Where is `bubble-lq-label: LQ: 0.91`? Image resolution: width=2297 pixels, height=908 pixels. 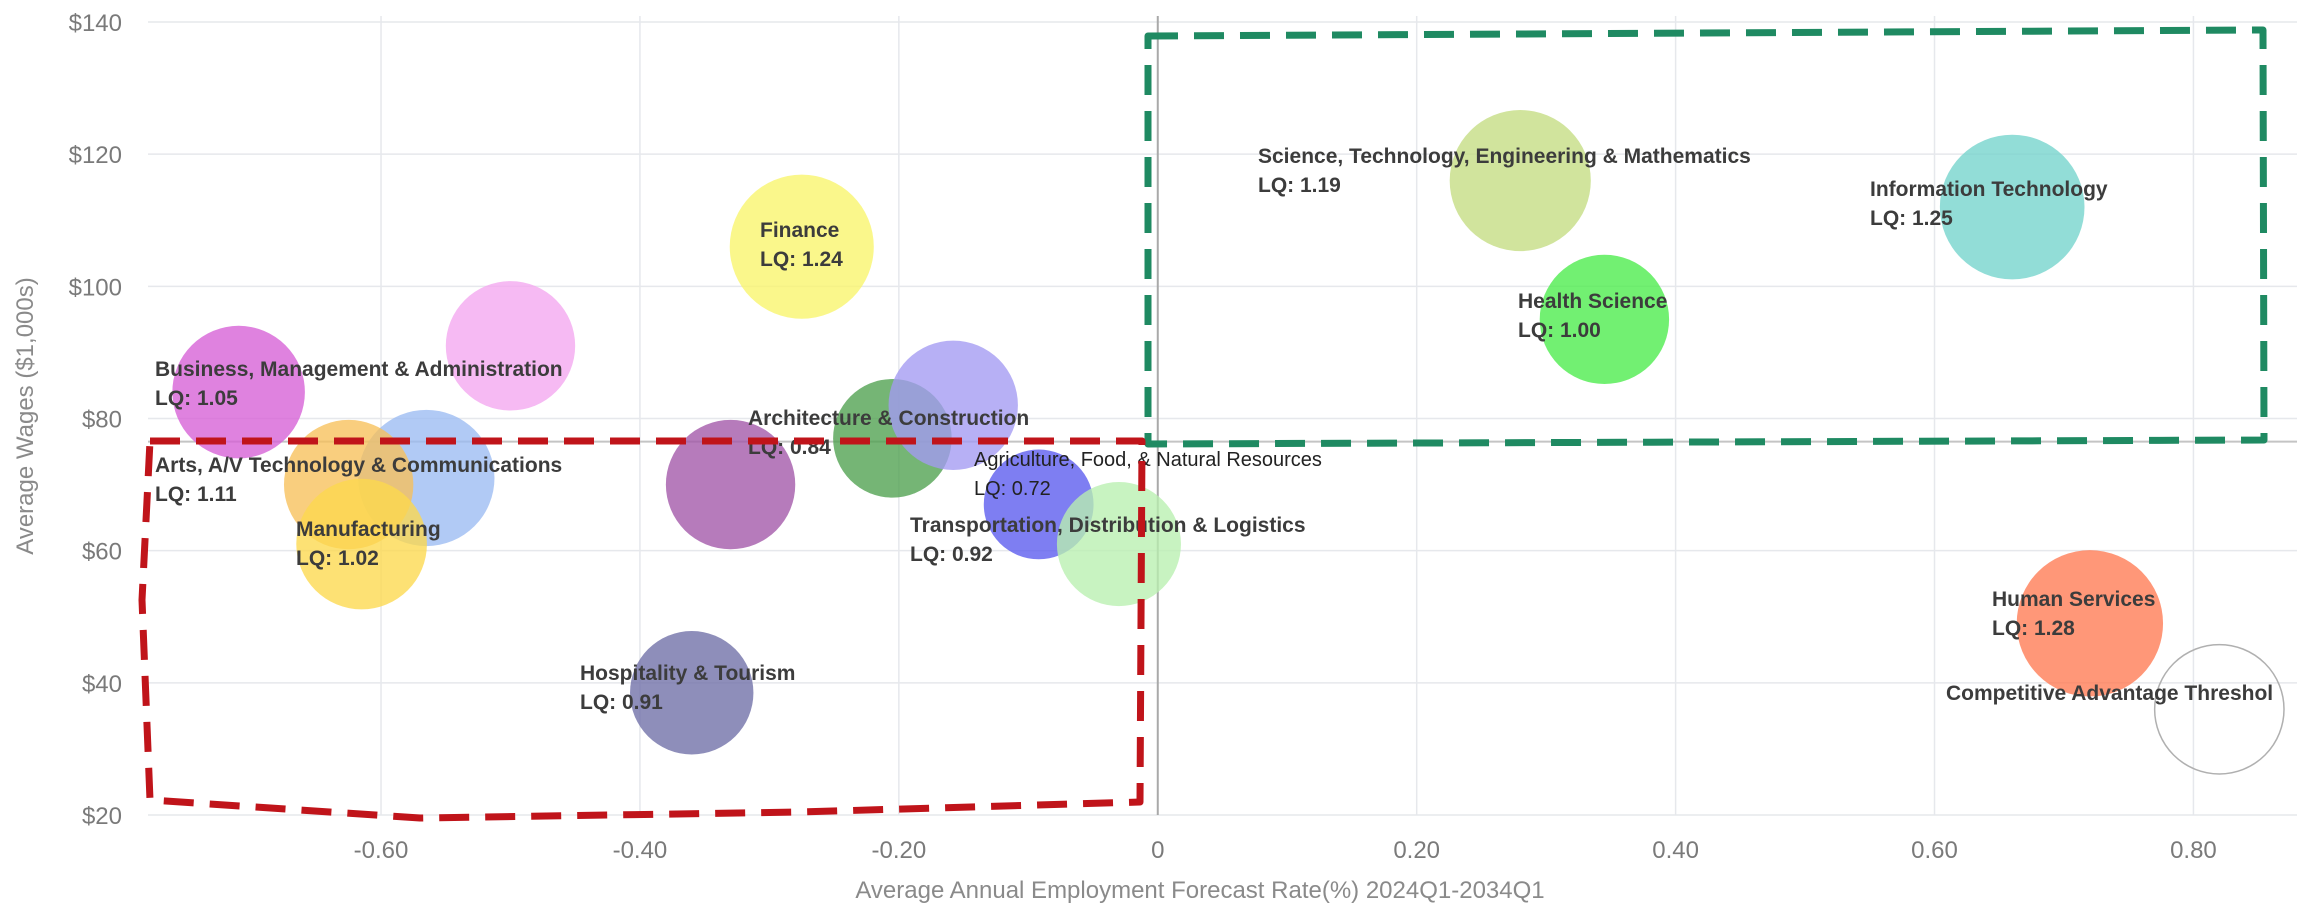
bubble-lq-label: LQ: 0.91 is located at coordinates (621, 702).